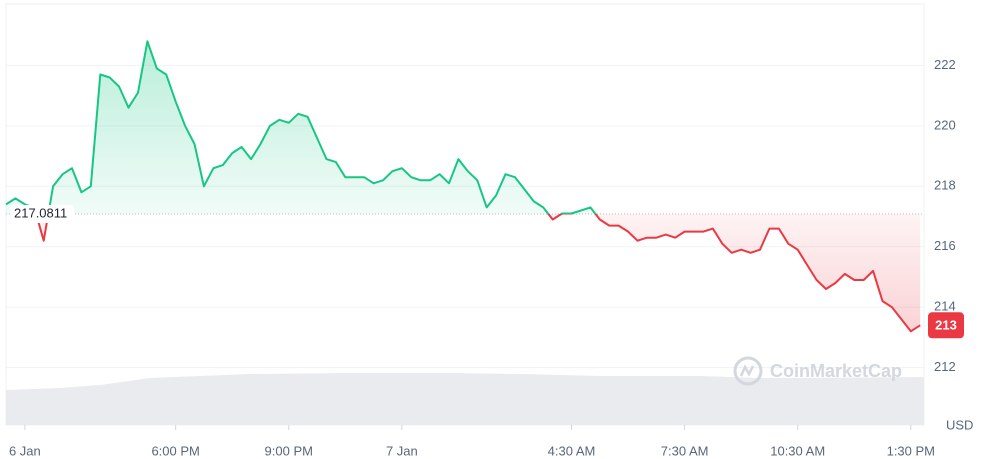 Image resolution: width=982 pixels, height=459 pixels. I want to click on x-tick-label: 1:30 PM, so click(911, 450).